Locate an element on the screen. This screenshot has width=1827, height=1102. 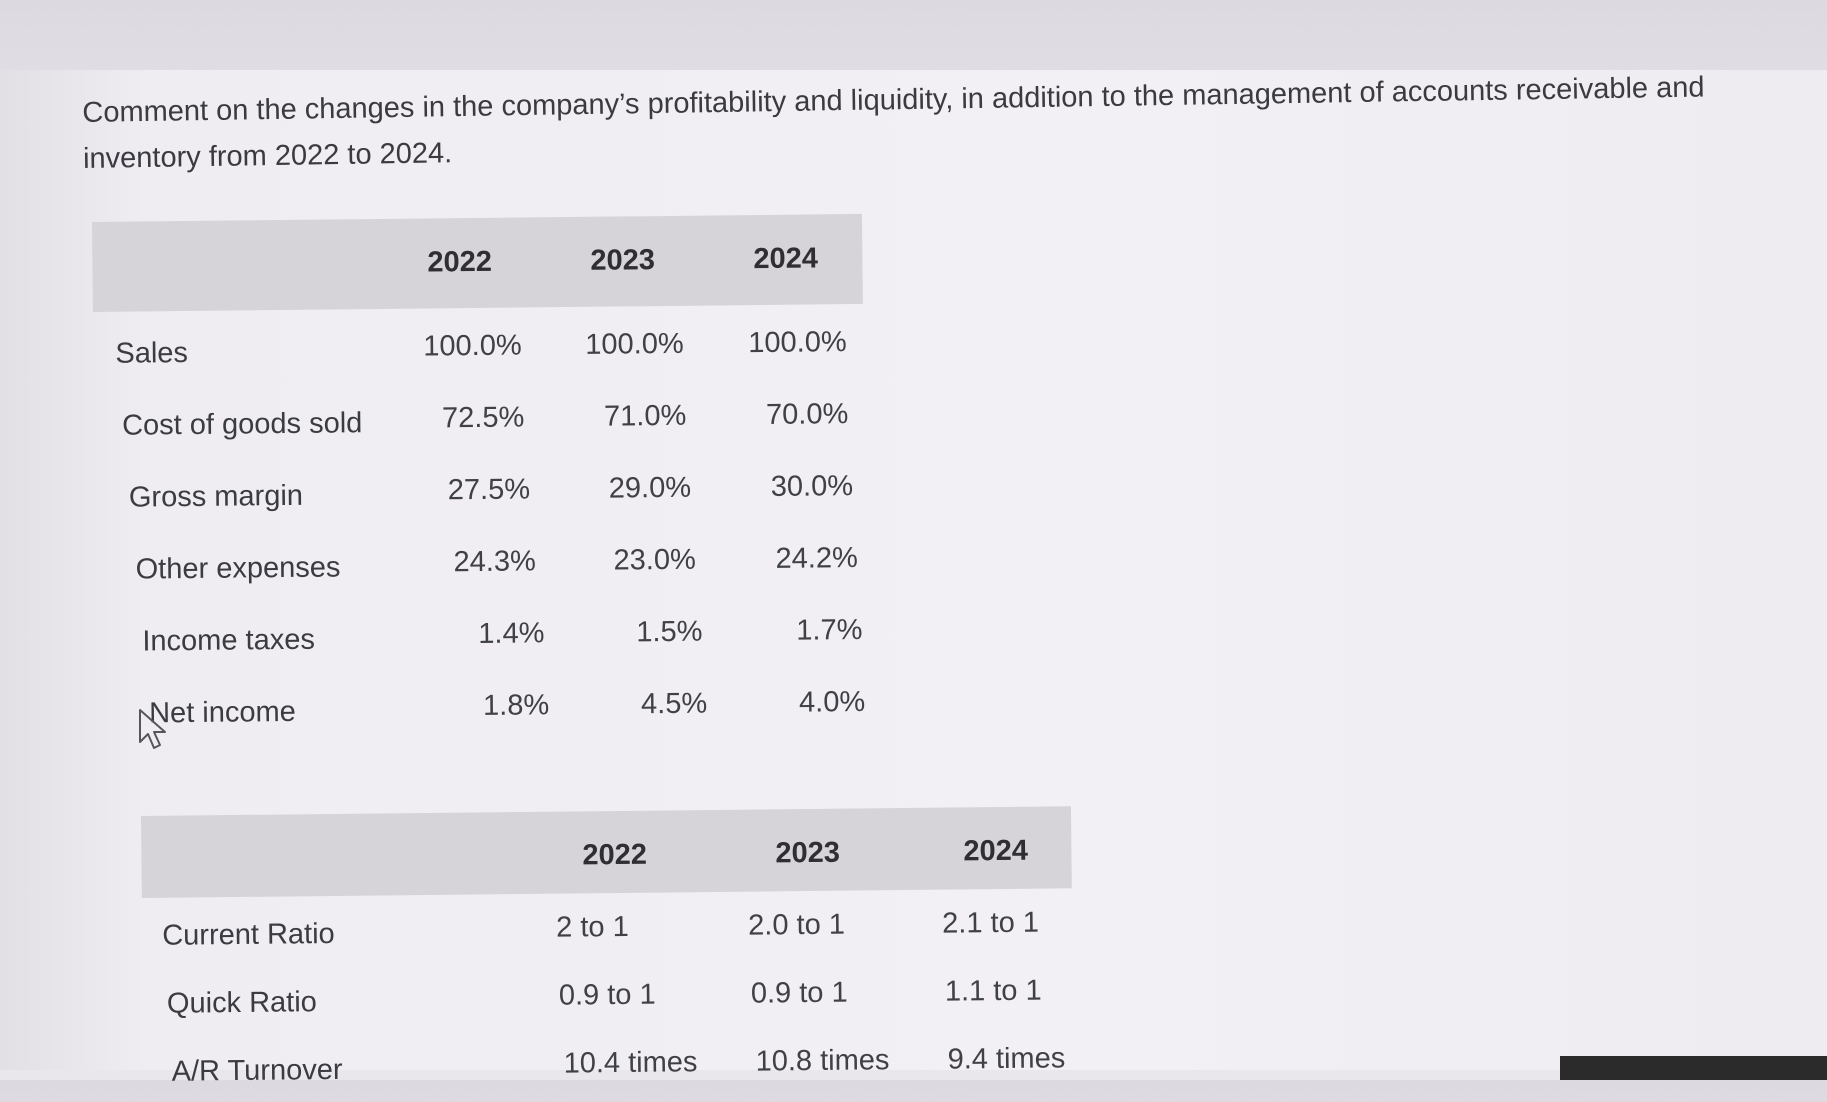
row-label: A/R Turnover is located at coordinates (257, 1070).